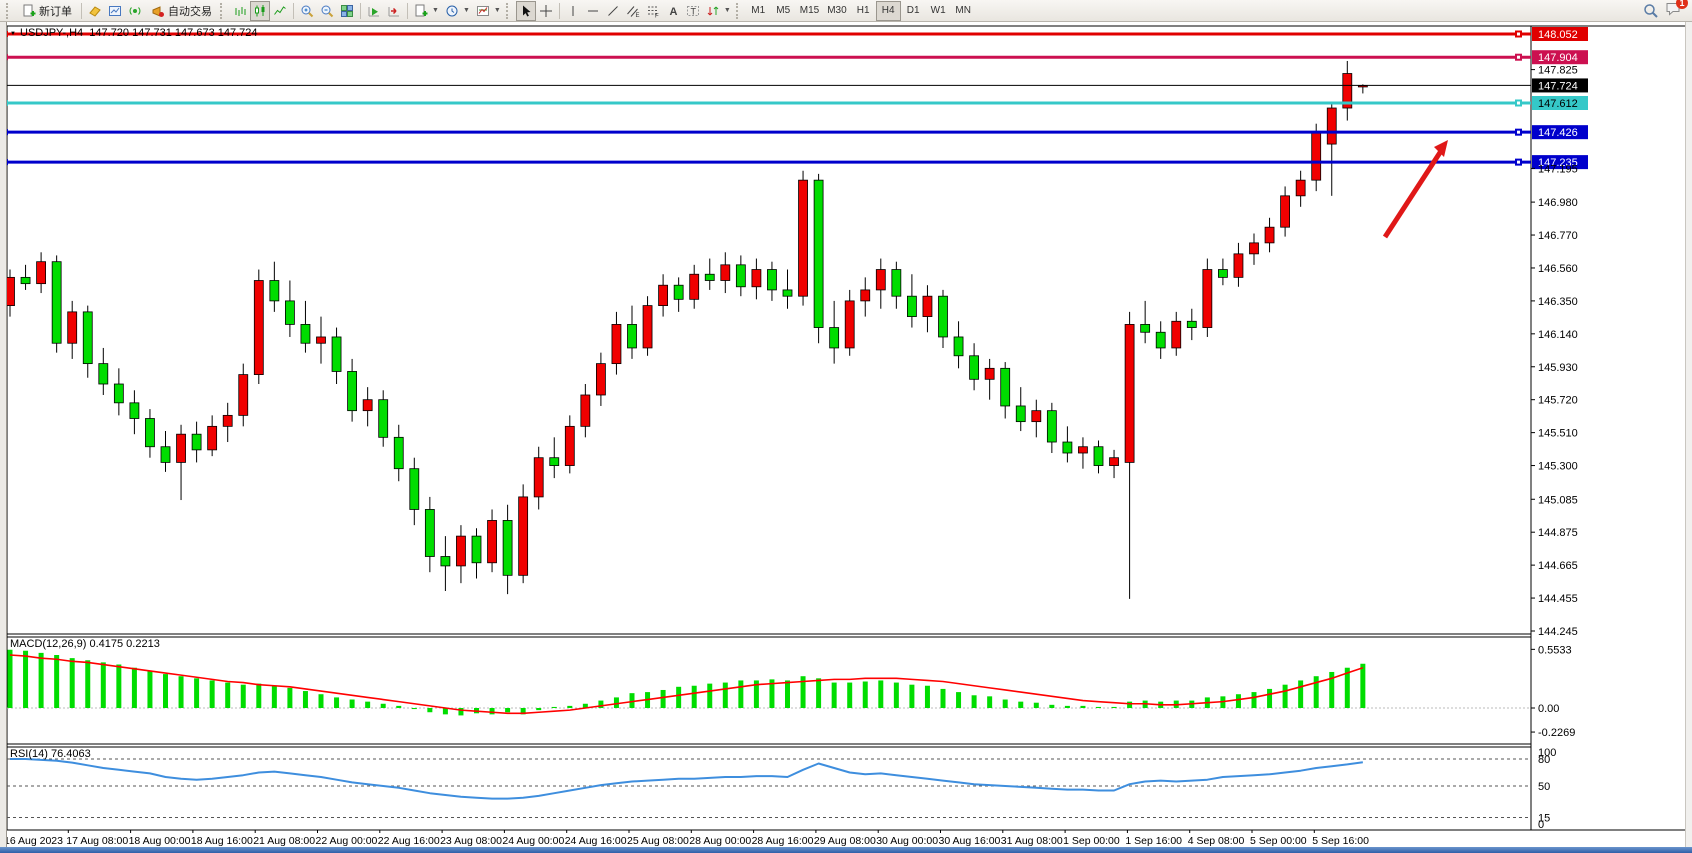 The image size is (1692, 853). I want to click on trendline-tool-button, so click(613, 11).